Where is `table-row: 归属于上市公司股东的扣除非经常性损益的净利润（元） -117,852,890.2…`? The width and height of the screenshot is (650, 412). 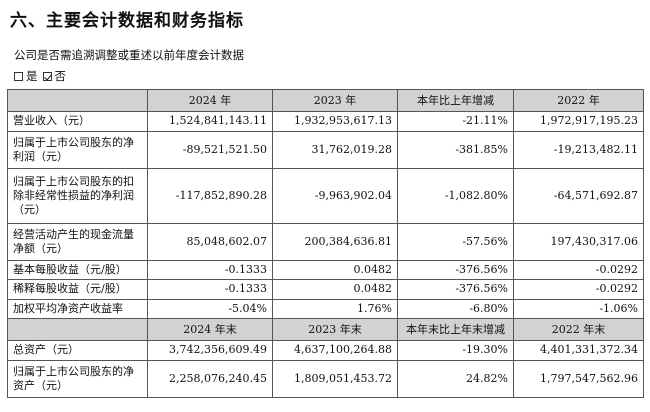 table-row: 归属于上市公司股东的扣除非经常性损益的净利润（元） -117,852,890.2… is located at coordinates (325, 195).